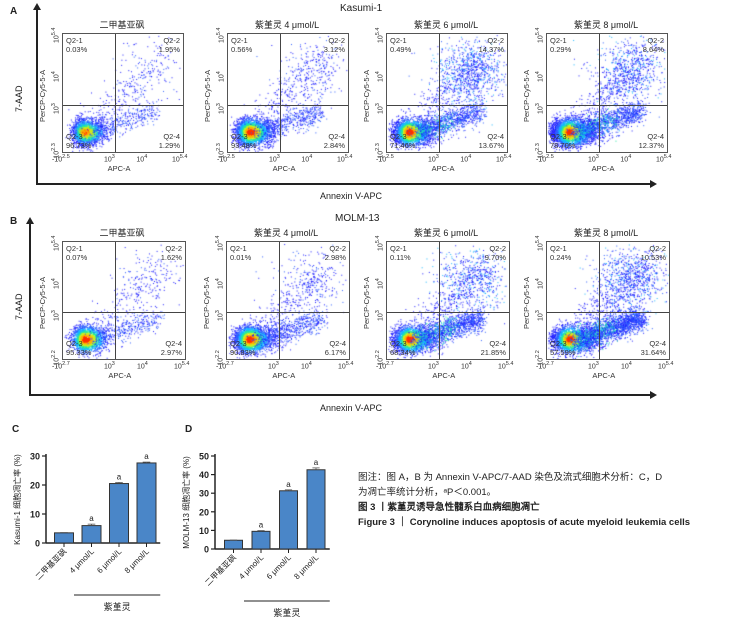 Image resolution: width=733 pixels, height=636 pixels. Describe the element at coordinates (219, 147) in the screenshot. I see `tick-exponent: 2.3` at that location.